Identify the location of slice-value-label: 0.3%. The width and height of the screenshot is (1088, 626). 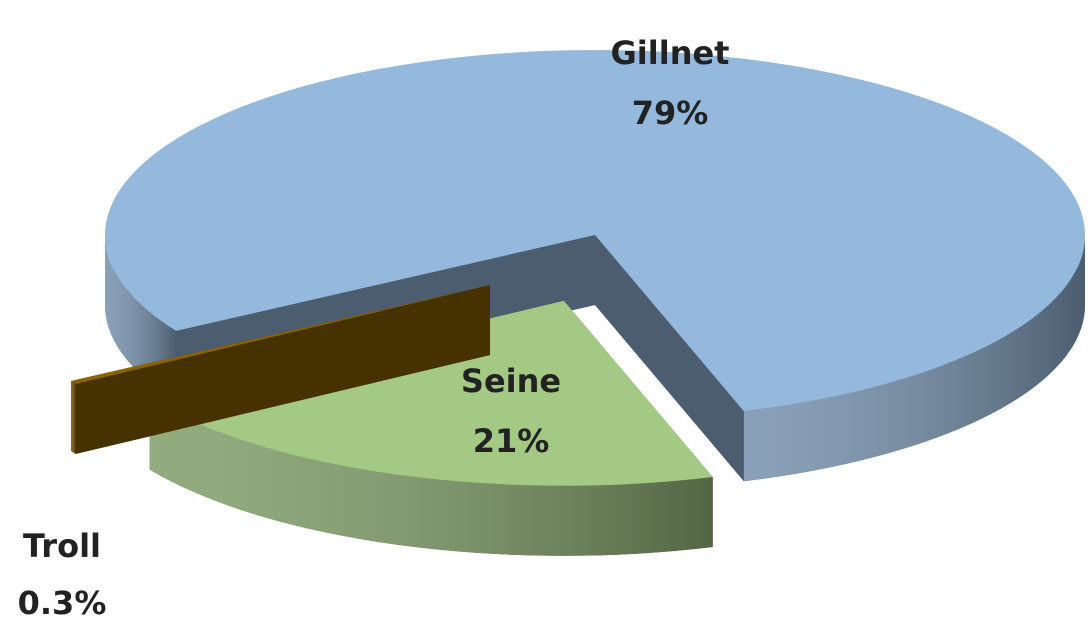
(62, 603).